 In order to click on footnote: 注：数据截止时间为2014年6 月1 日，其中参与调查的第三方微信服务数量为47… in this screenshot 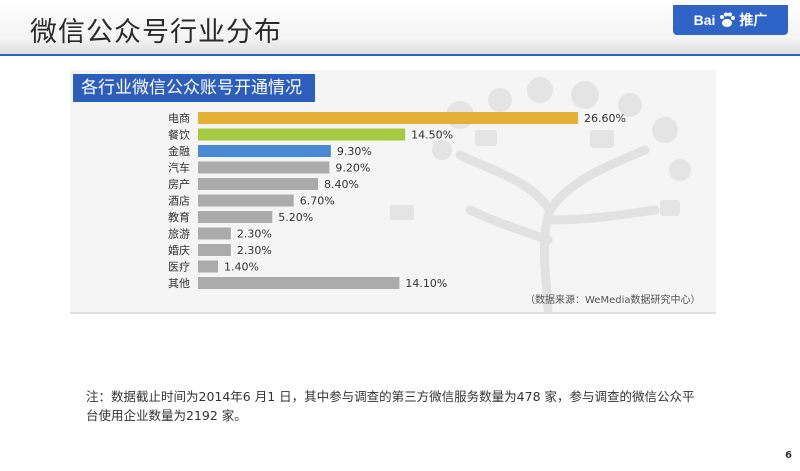, I will do `click(390, 406)`.